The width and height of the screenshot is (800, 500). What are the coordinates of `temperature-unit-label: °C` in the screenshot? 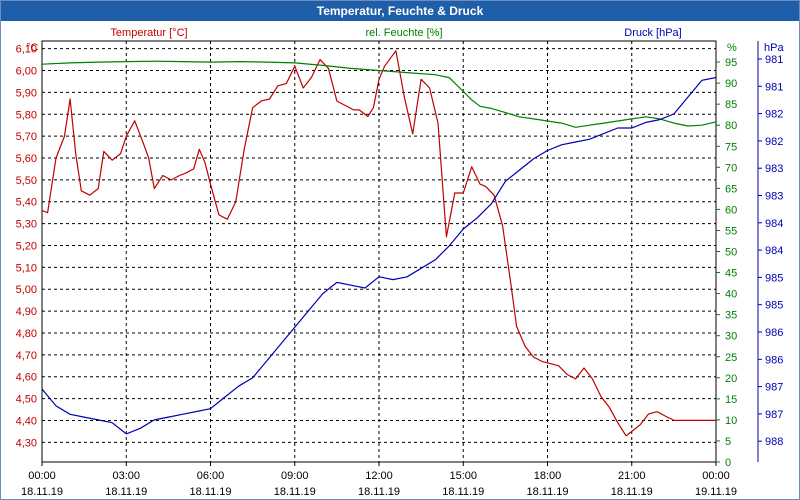 It's located at (32, 48).